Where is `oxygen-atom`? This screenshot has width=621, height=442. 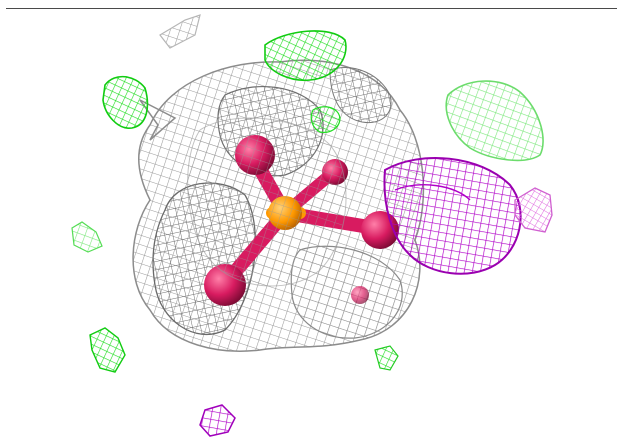
oxygen-atom is located at coordinates (360, 295).